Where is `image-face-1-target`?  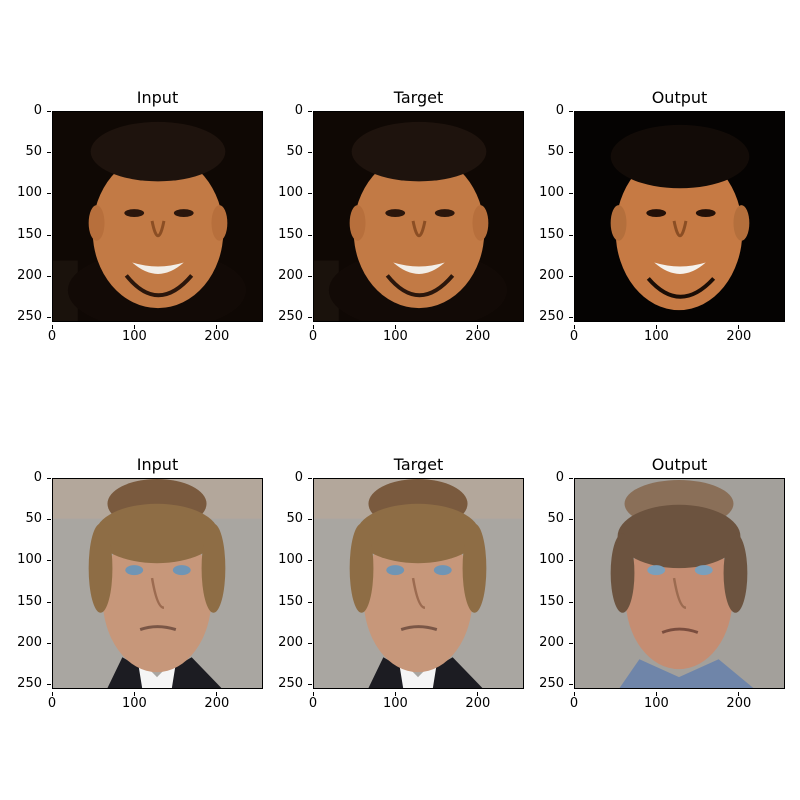 image-face-1-target is located at coordinates (418, 216).